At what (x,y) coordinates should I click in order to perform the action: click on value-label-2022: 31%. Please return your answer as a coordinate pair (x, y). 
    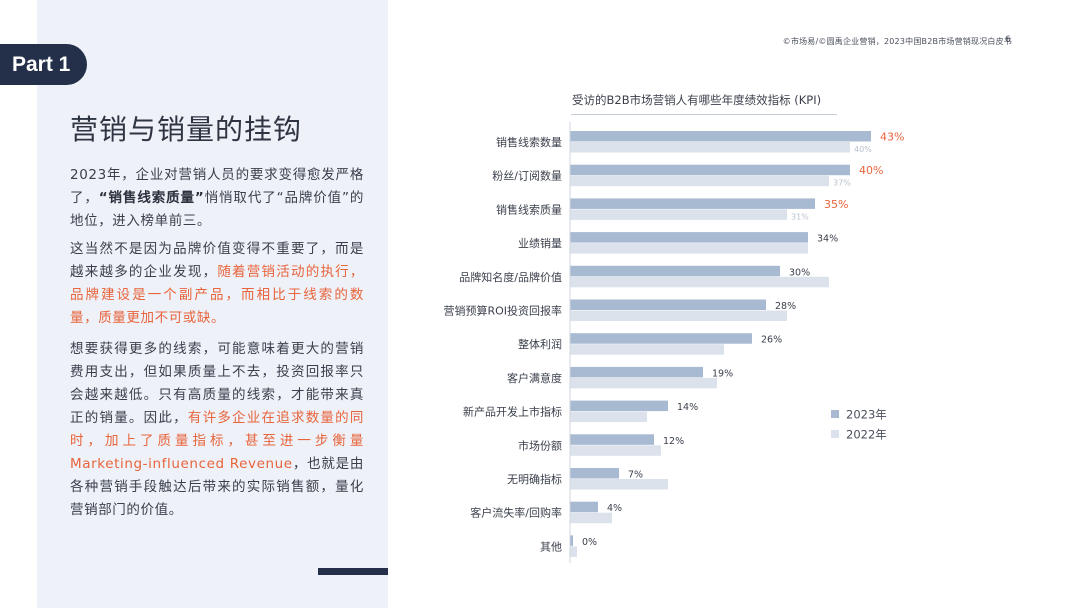
    Looking at the image, I should click on (800, 216).